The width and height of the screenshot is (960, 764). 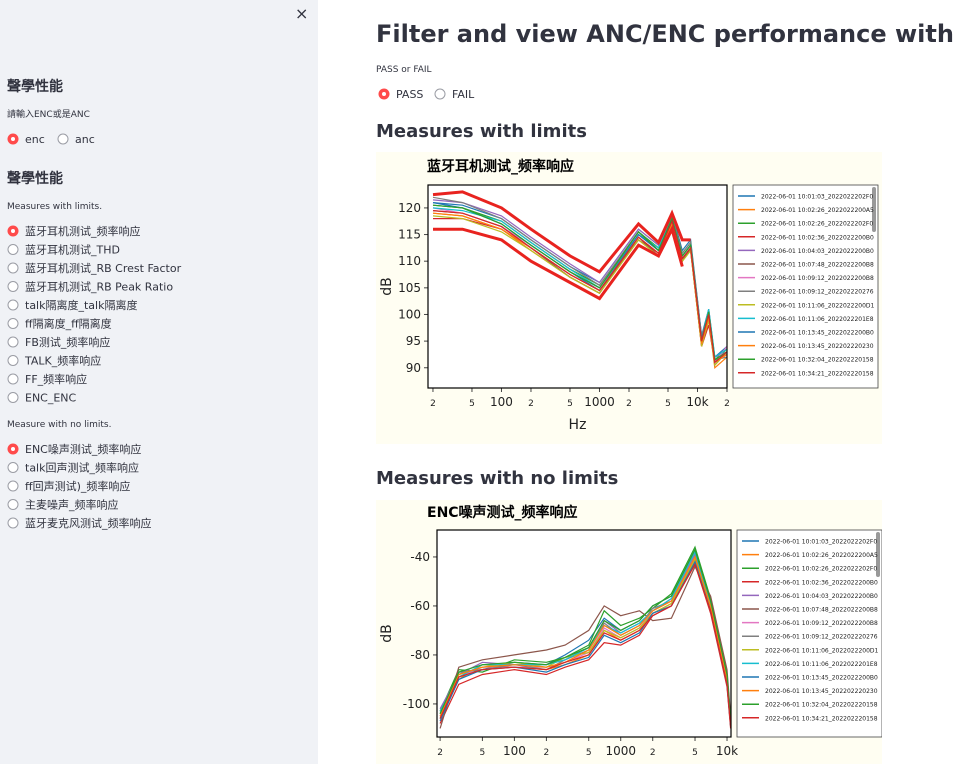 What do you see at coordinates (26, 139) in the screenshot?
I see `radio-option: enc` at bounding box center [26, 139].